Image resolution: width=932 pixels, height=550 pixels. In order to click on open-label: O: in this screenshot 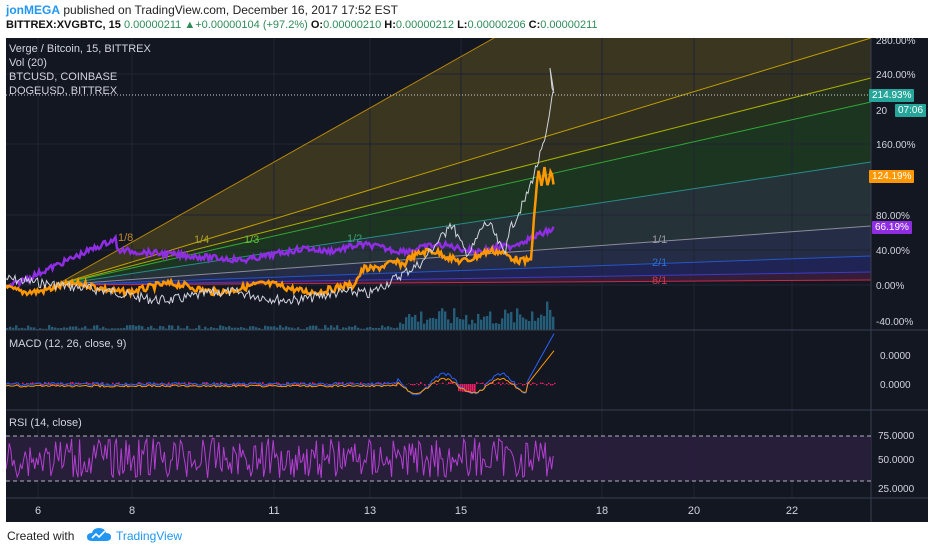, I will do `click(317, 25)`.